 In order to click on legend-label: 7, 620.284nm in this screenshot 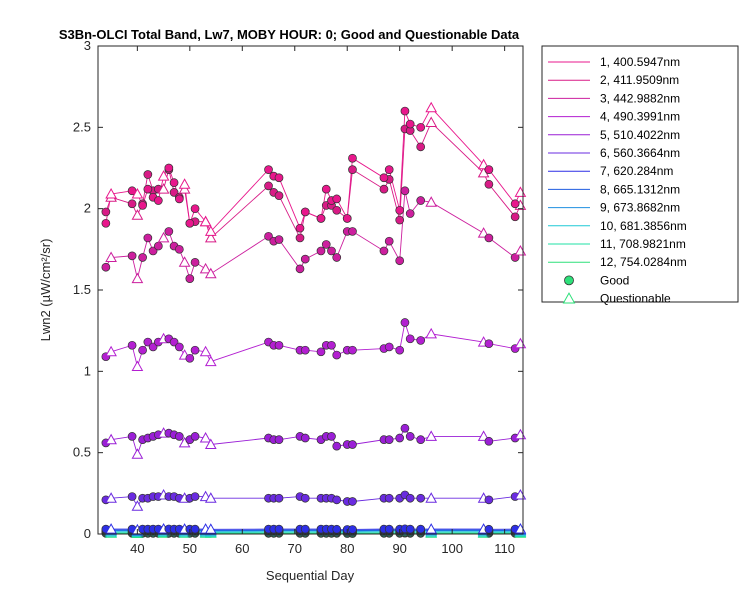, I will do `click(636, 171)`.